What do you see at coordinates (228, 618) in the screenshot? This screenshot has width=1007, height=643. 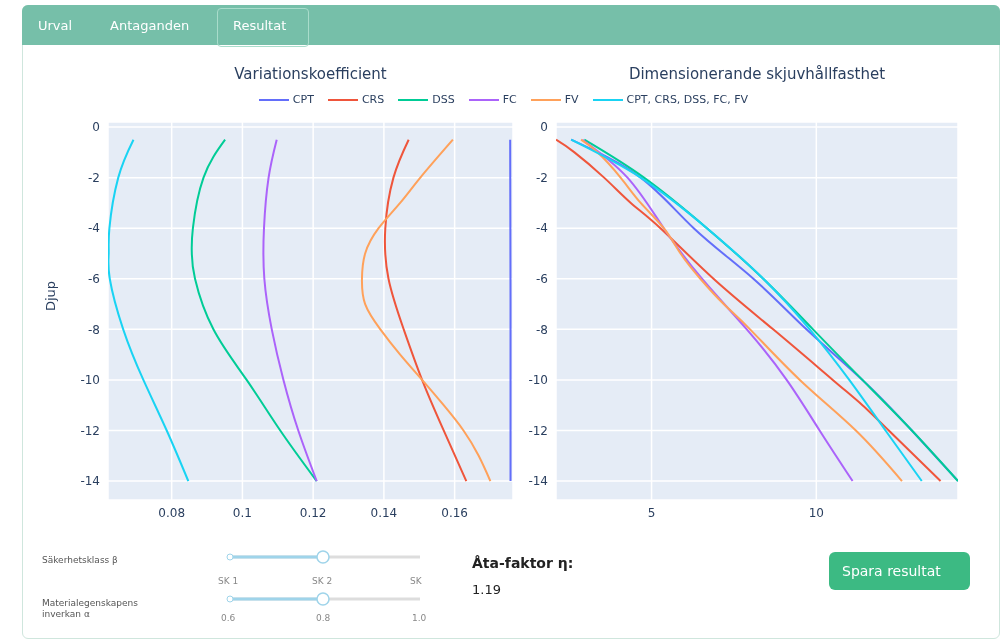 I see `text: 0.6` at bounding box center [228, 618].